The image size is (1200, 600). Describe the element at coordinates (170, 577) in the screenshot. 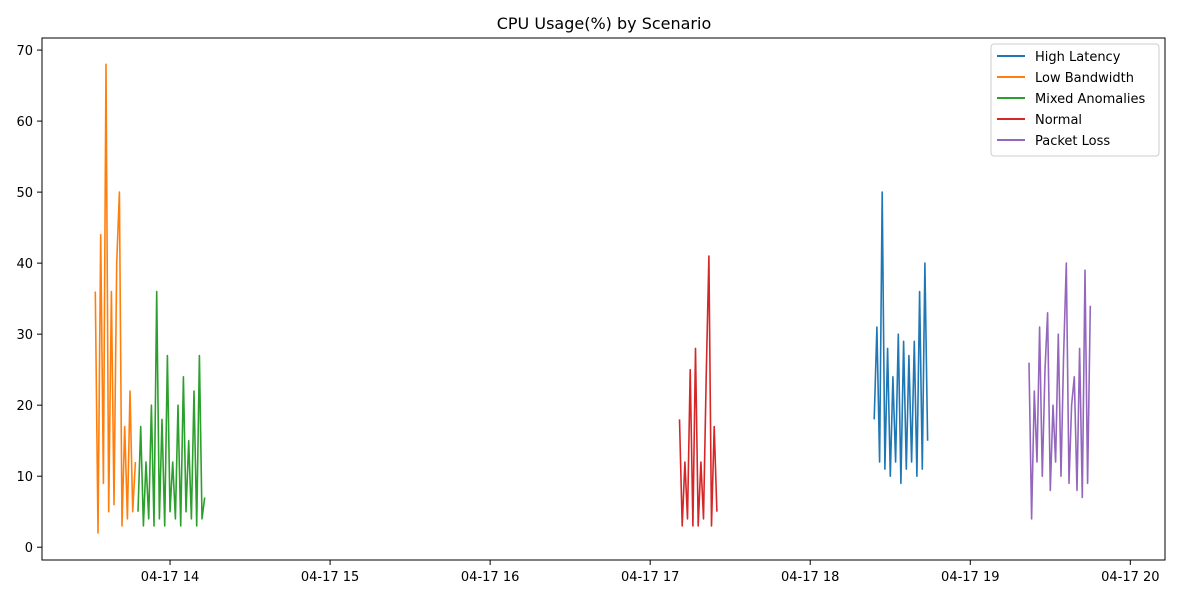

I see `x-tick-label: 04-17 14` at that location.